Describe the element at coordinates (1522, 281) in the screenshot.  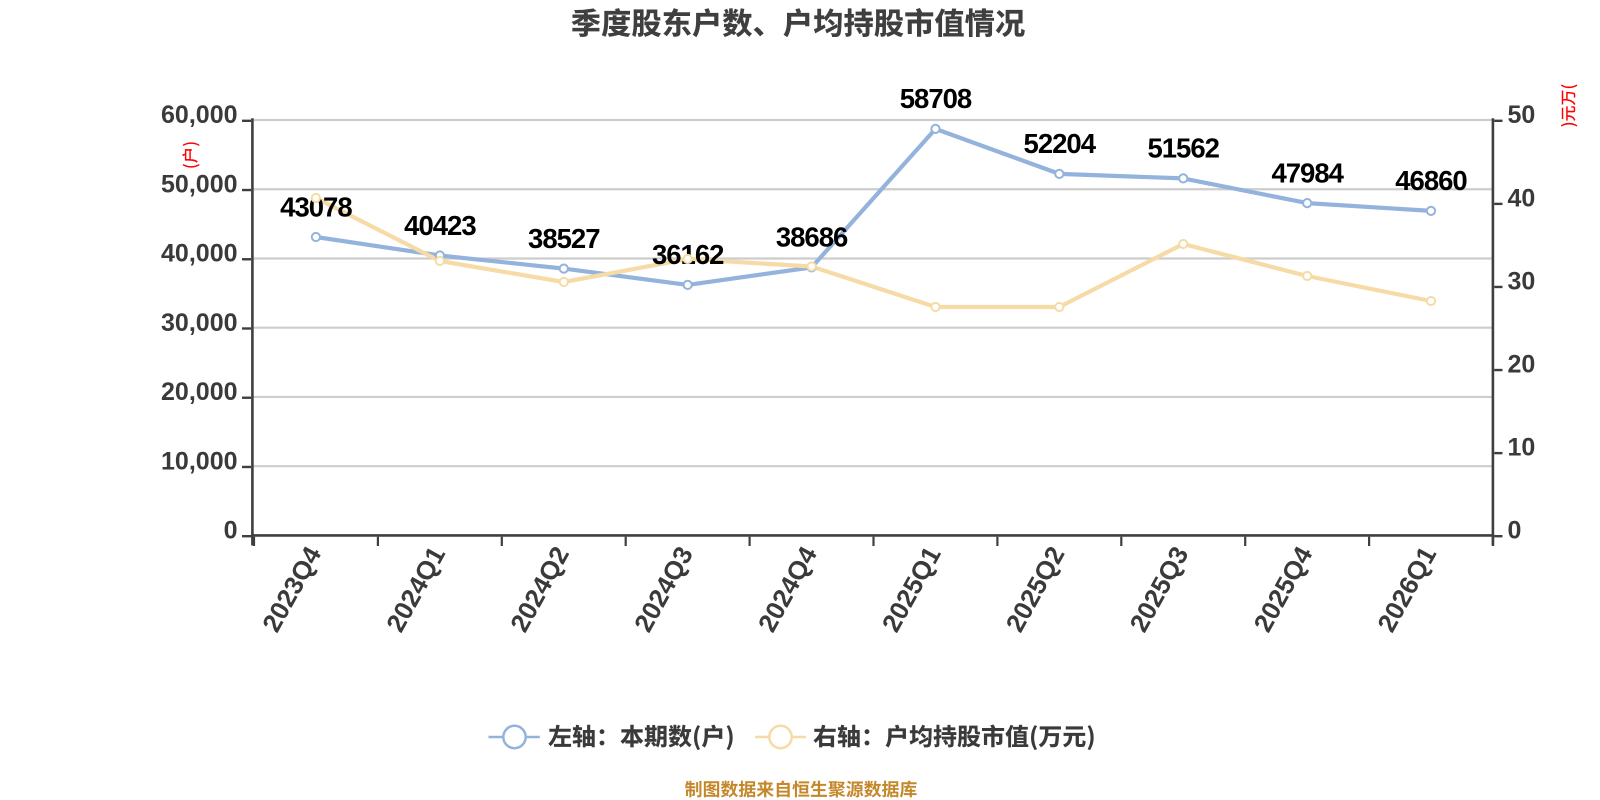
I see `svg-text: 30` at that location.